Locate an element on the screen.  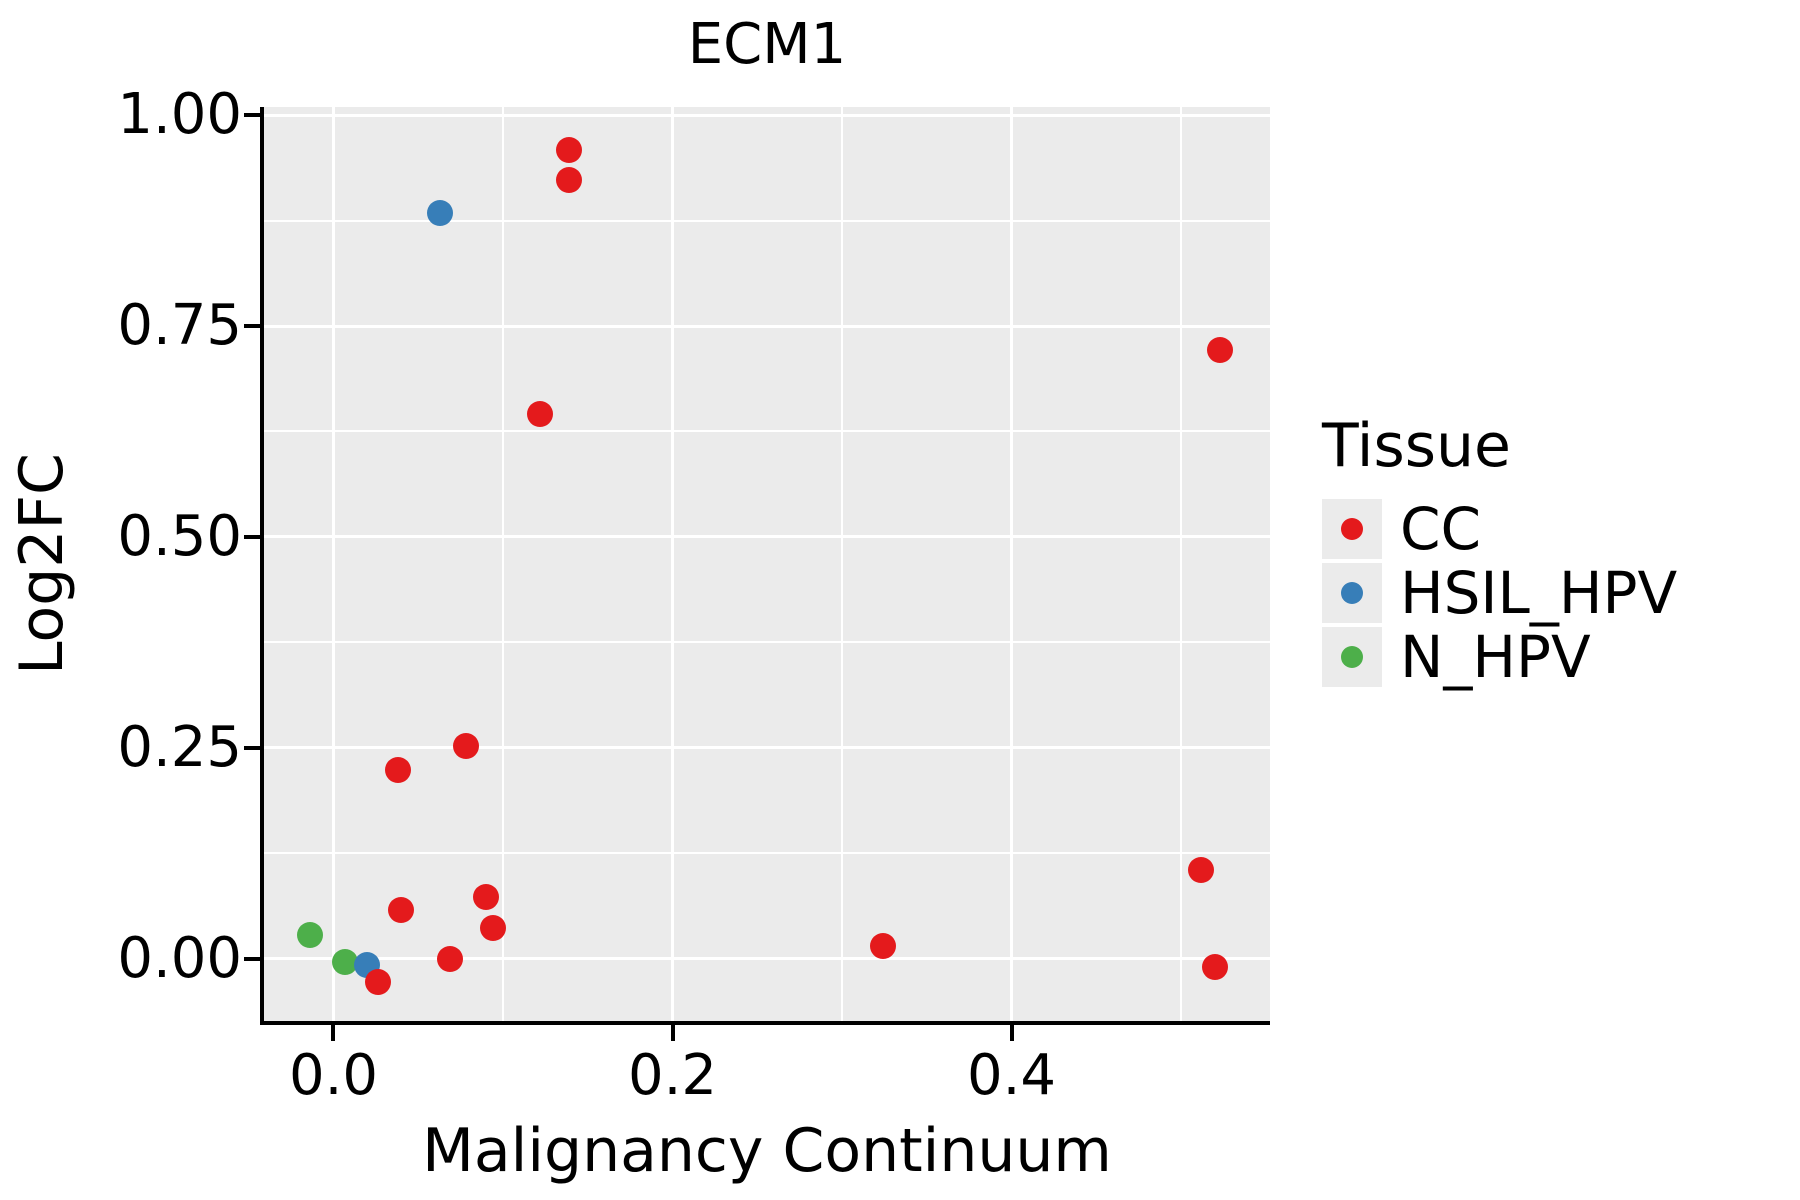
legend-label-cc: CC is located at coordinates (1440, 529).